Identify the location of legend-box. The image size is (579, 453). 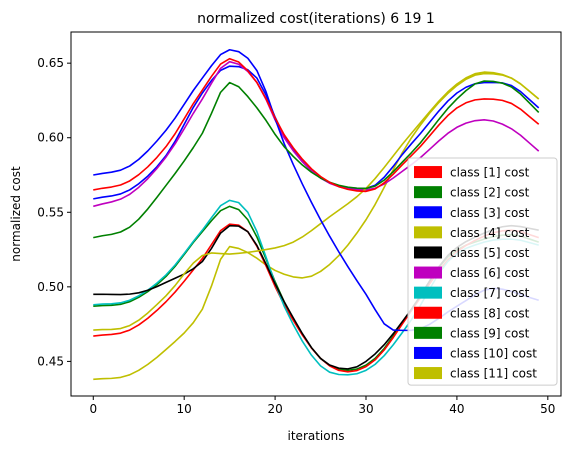
(482, 271).